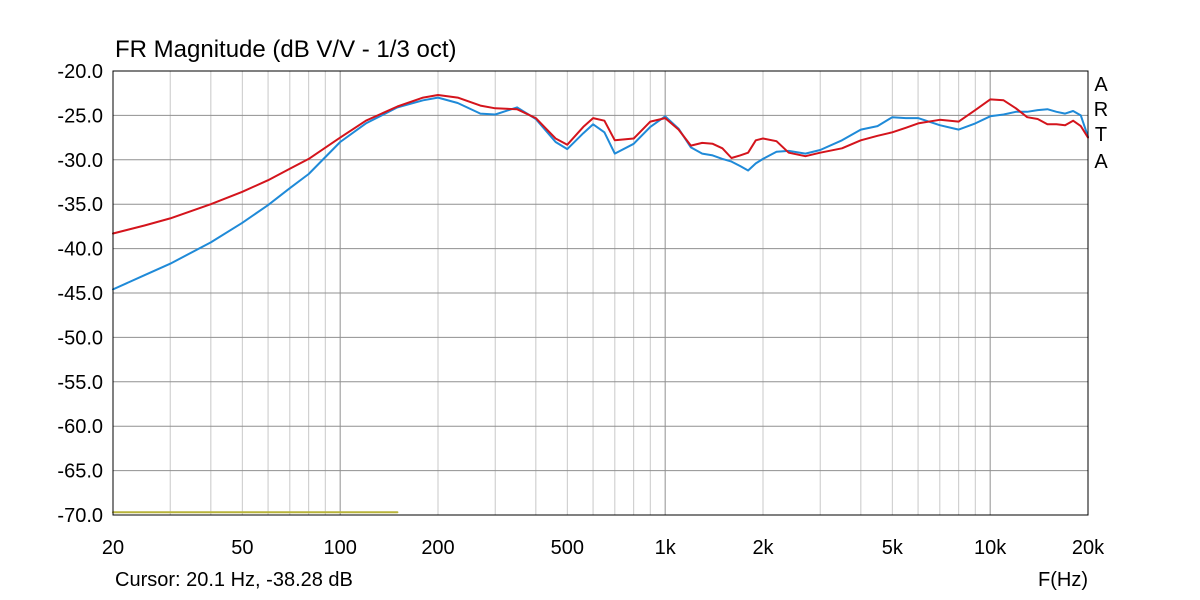  What do you see at coordinates (80, 116) in the screenshot?
I see `y-tick-label: -25.0` at bounding box center [80, 116].